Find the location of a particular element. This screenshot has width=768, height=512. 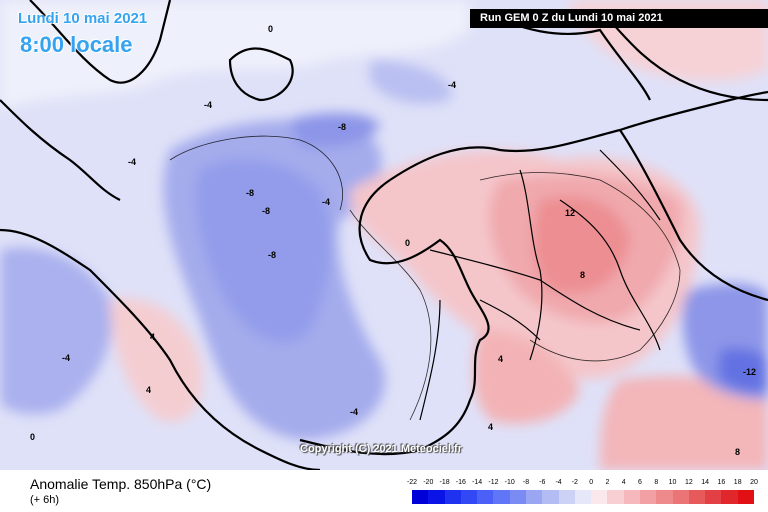

legend-tick-label: 8 is located at coordinates (656, 482).